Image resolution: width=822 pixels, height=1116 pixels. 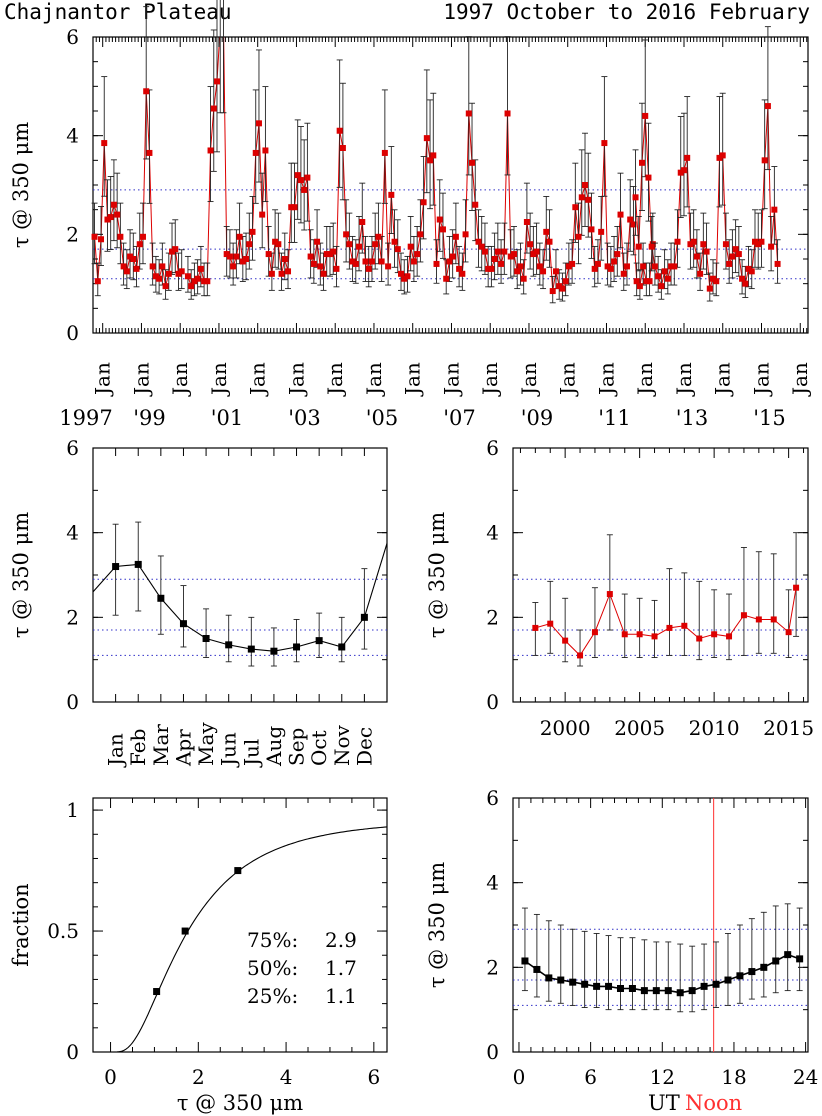 I want to click on monthly-ylabel: τ @ 350 μm, so click(x=21, y=575).